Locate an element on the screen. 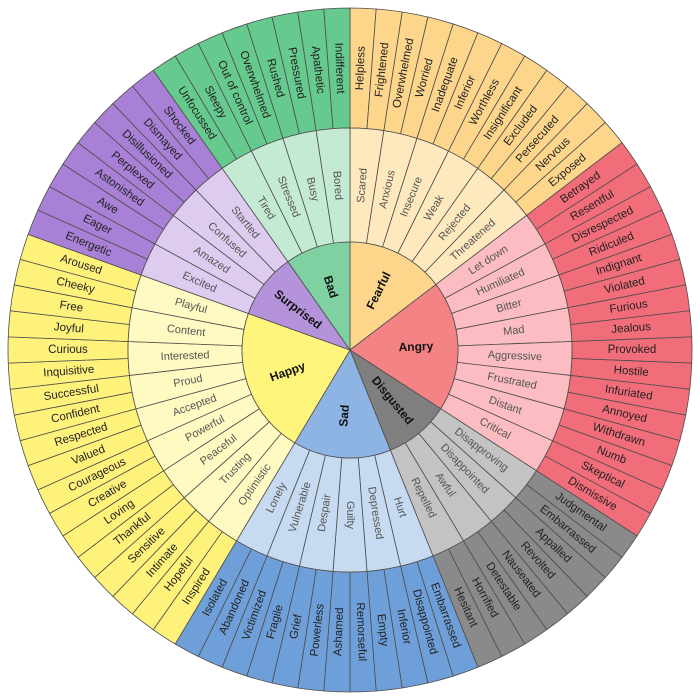  middle-label: Scared is located at coordinates (362, 186).